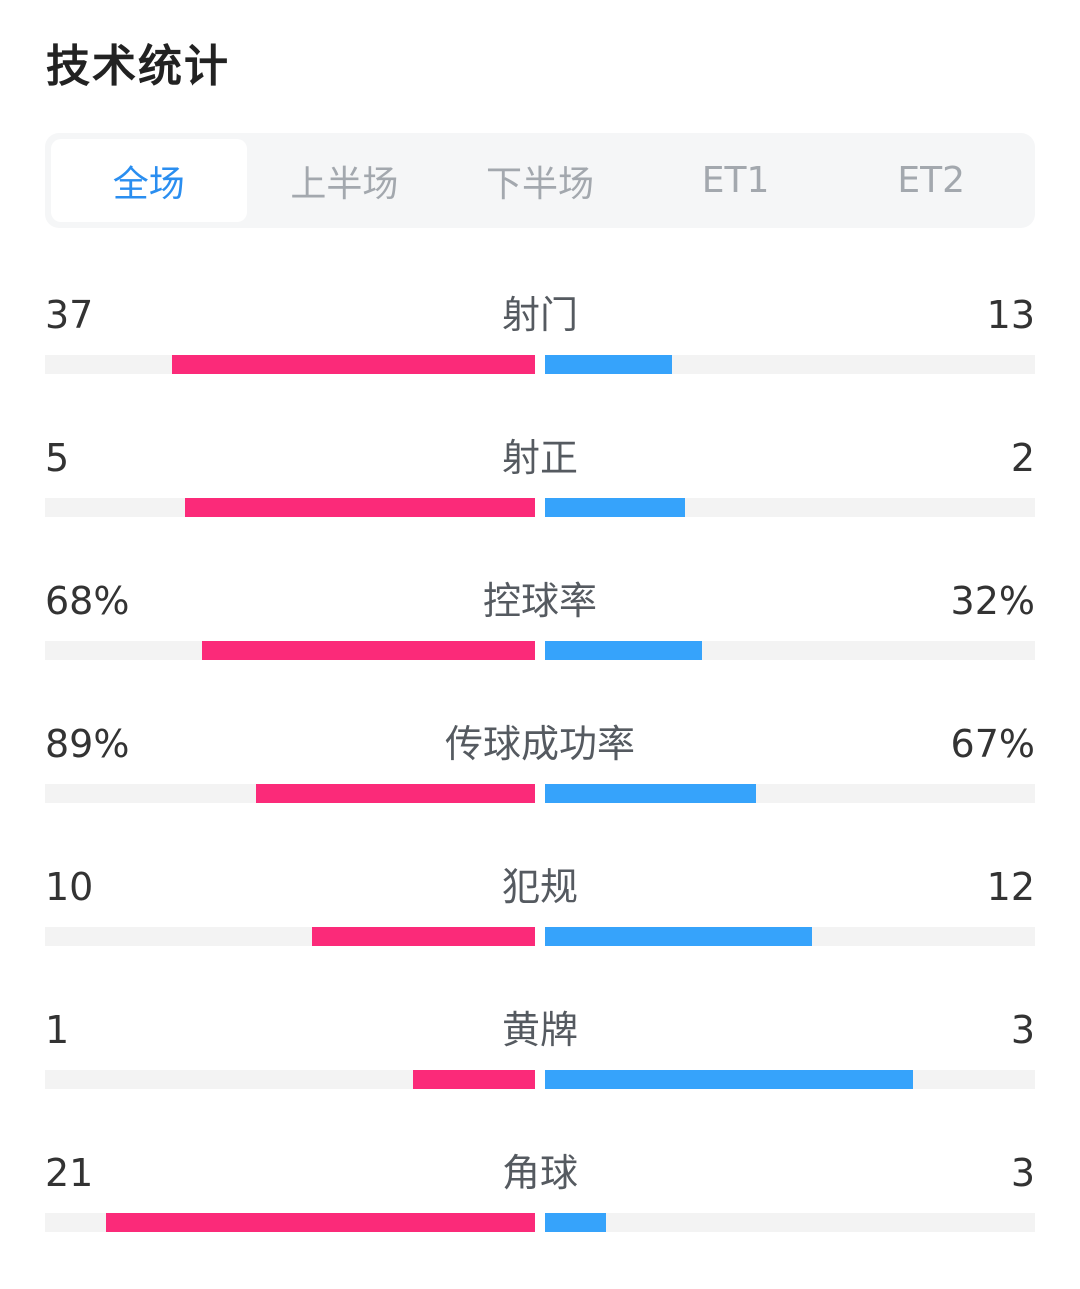  I want to click on away-value: 32%, so click(992, 601).